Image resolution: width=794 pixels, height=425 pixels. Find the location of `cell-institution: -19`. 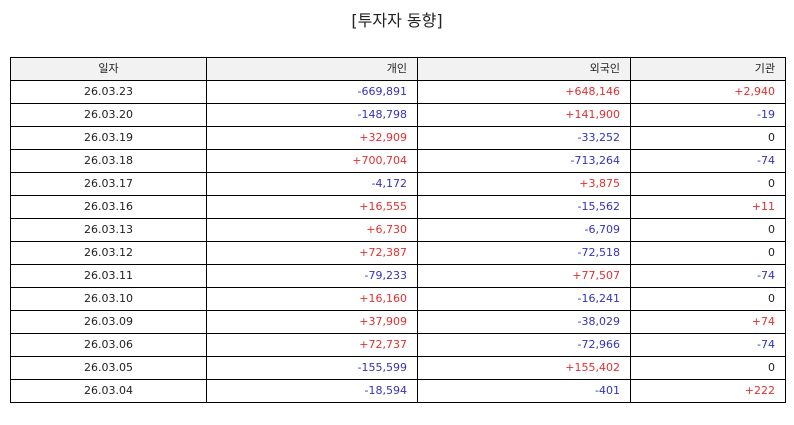

cell-institution: -19 is located at coordinates (708, 115).